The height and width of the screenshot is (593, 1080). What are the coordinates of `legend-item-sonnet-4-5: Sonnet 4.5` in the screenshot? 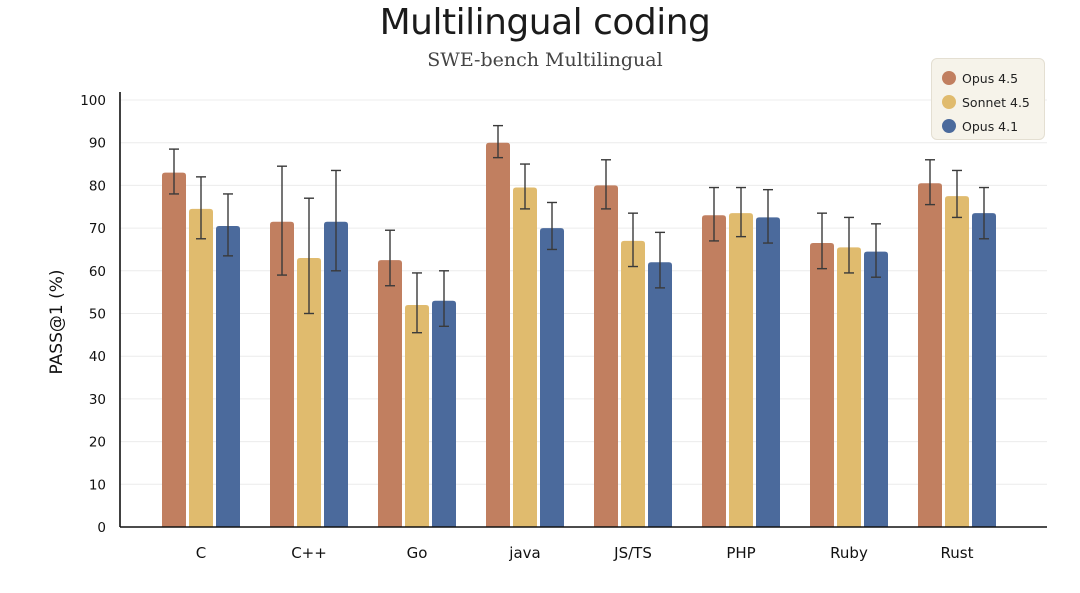 It's located at (993, 102).